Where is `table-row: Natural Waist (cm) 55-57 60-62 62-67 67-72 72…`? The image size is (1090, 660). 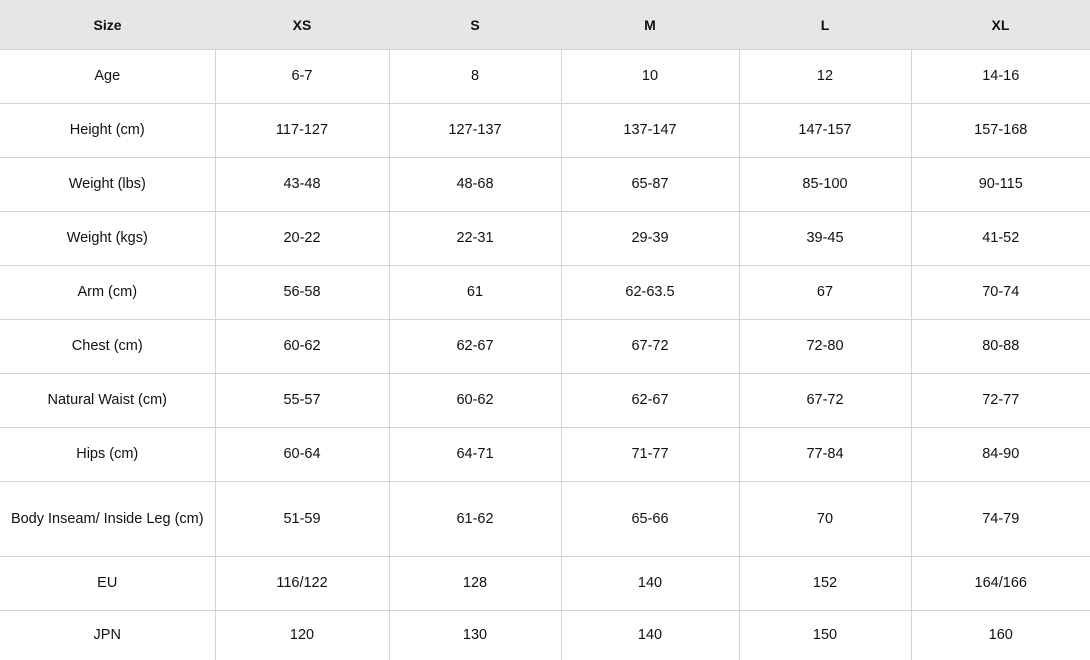
table-row: Natural Waist (cm) 55-57 60-62 62-67 67-72 72… is located at coordinates (545, 400).